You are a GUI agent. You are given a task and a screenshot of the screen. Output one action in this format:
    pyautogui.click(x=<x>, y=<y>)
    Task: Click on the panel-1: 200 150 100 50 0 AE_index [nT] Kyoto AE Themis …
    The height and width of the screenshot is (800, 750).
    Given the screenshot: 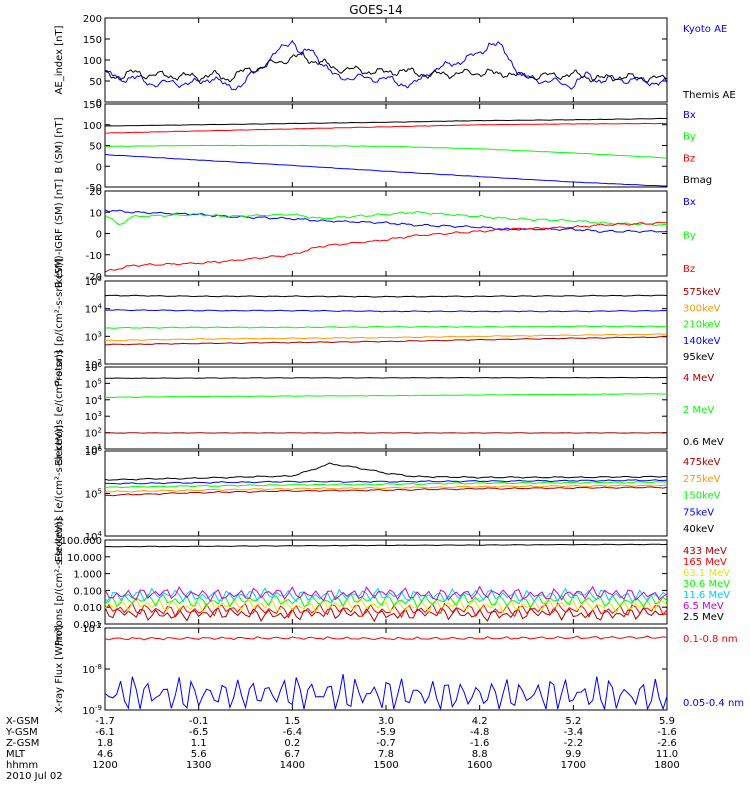 What is the action you would take?
    pyautogui.click(x=395, y=61)
    